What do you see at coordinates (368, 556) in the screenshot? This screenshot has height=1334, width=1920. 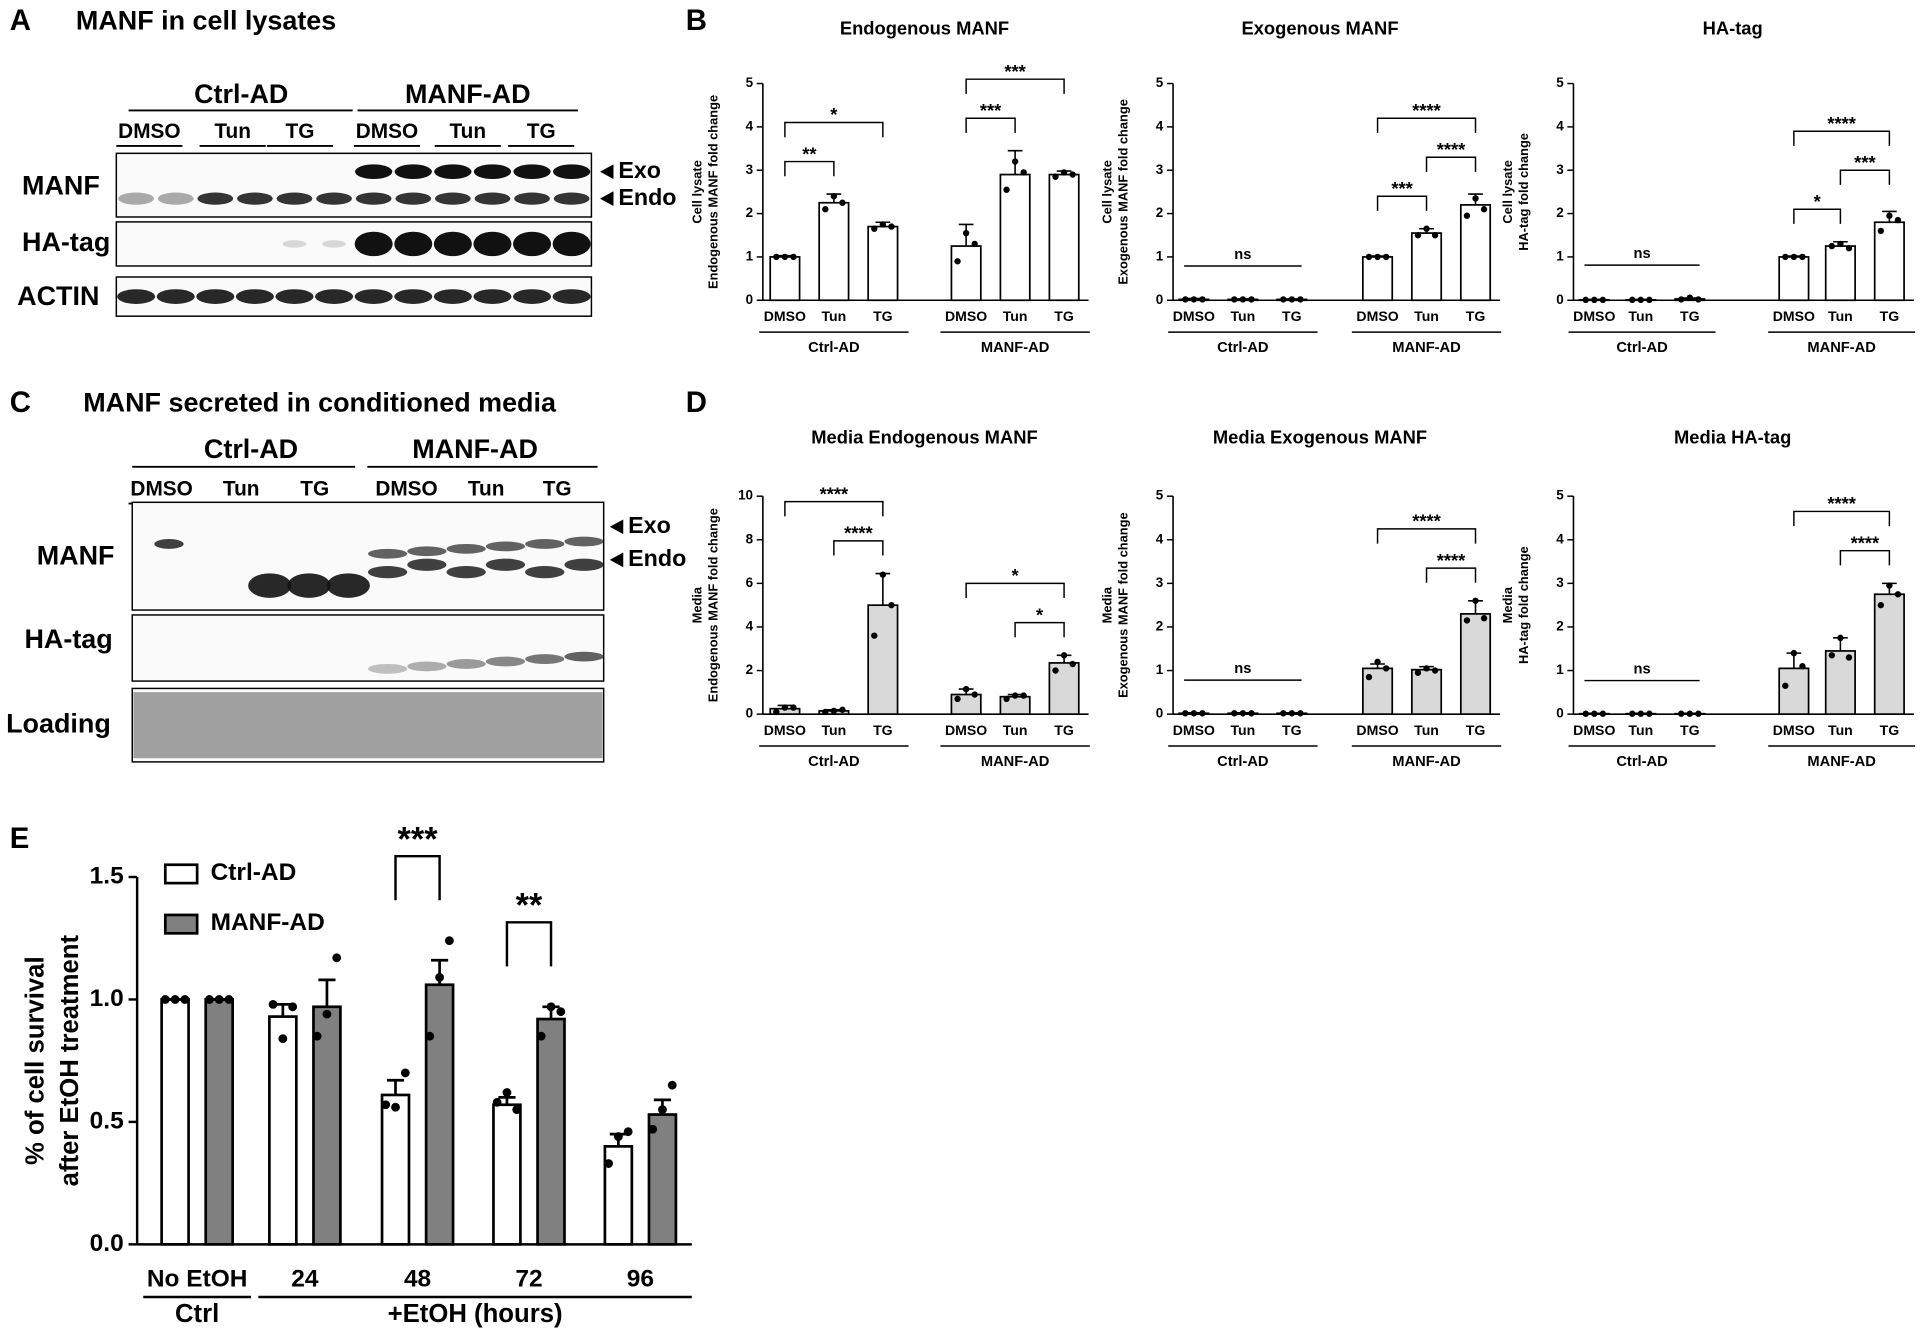 I see `blot-panel` at bounding box center [368, 556].